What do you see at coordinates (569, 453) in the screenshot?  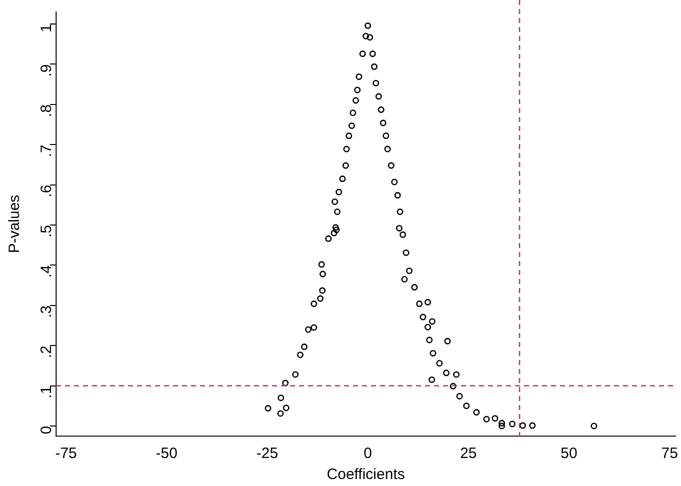 I see `x-tick-label: 50` at bounding box center [569, 453].